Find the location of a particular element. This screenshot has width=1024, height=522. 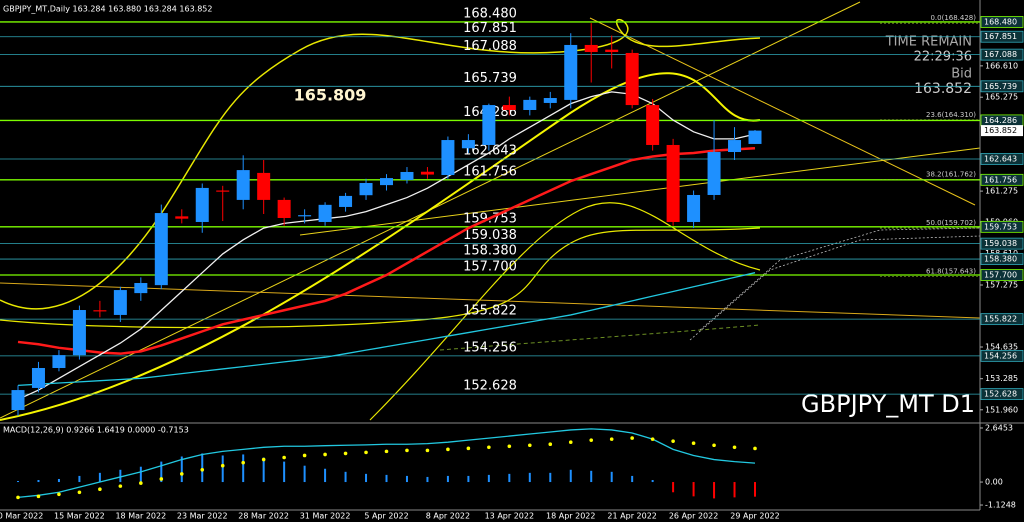

level-axis-label: 152.628 is located at coordinates (1000, 394).